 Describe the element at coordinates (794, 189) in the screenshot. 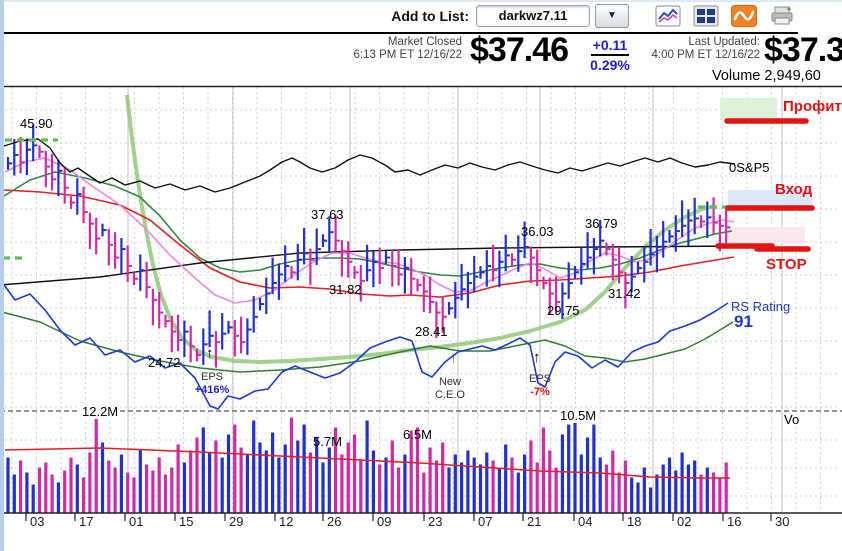

I see `entry-annotation-label: Вход` at that location.